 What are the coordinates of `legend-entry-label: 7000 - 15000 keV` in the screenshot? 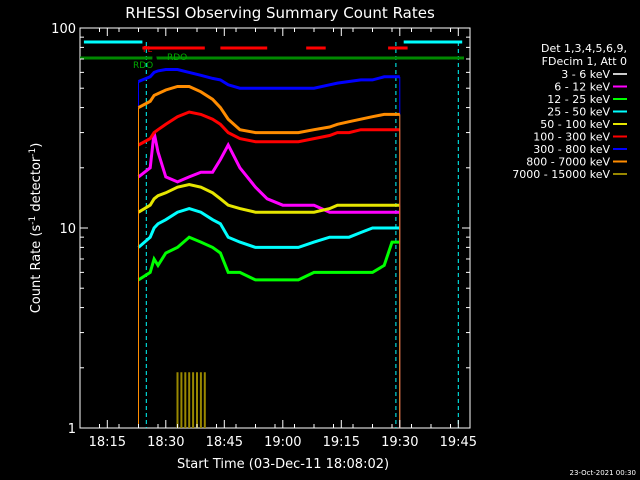 It's located at (561, 174).